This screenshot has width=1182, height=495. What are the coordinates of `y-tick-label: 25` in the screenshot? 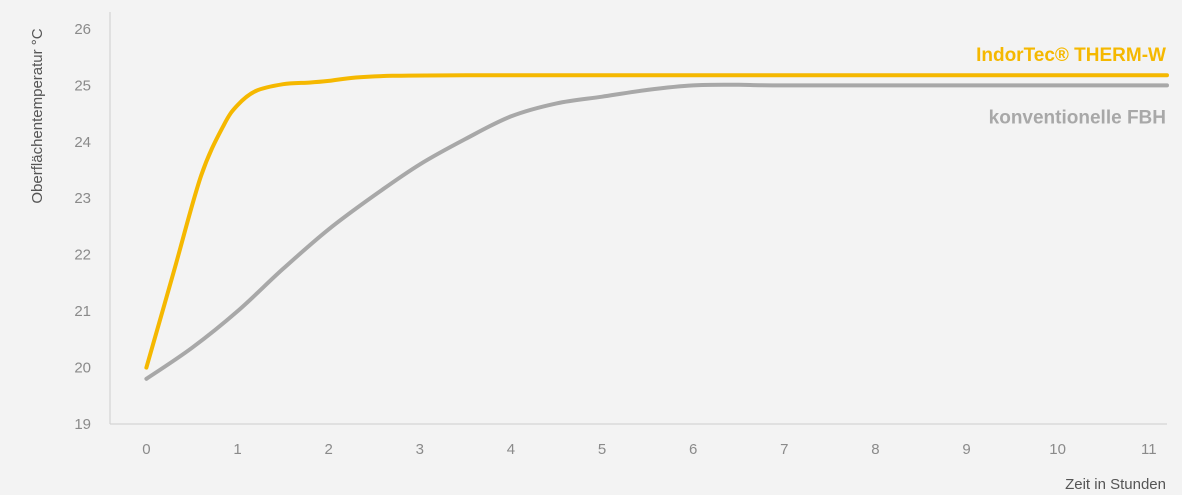 It's located at (82, 85).